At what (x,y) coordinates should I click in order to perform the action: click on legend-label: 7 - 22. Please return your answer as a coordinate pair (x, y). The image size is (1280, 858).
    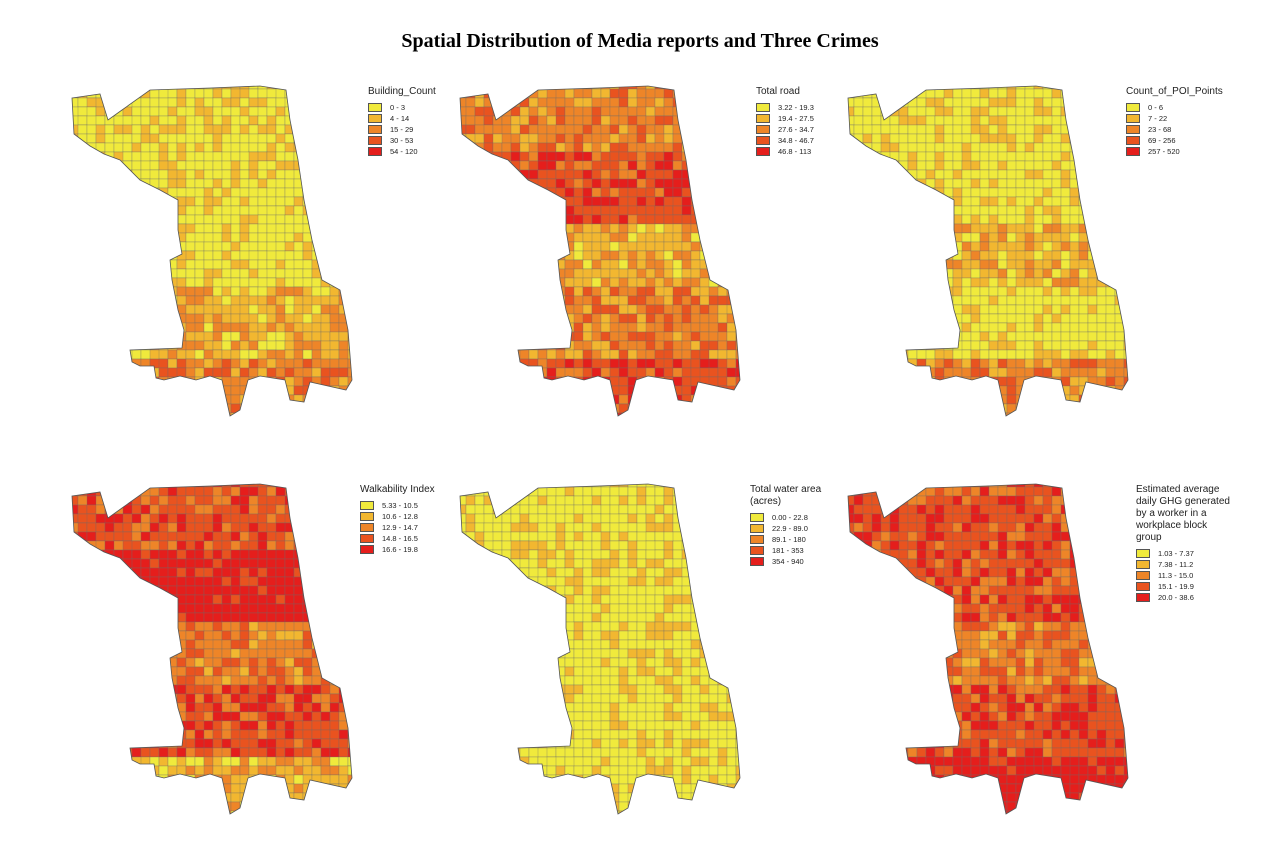
    Looking at the image, I should click on (1158, 118).